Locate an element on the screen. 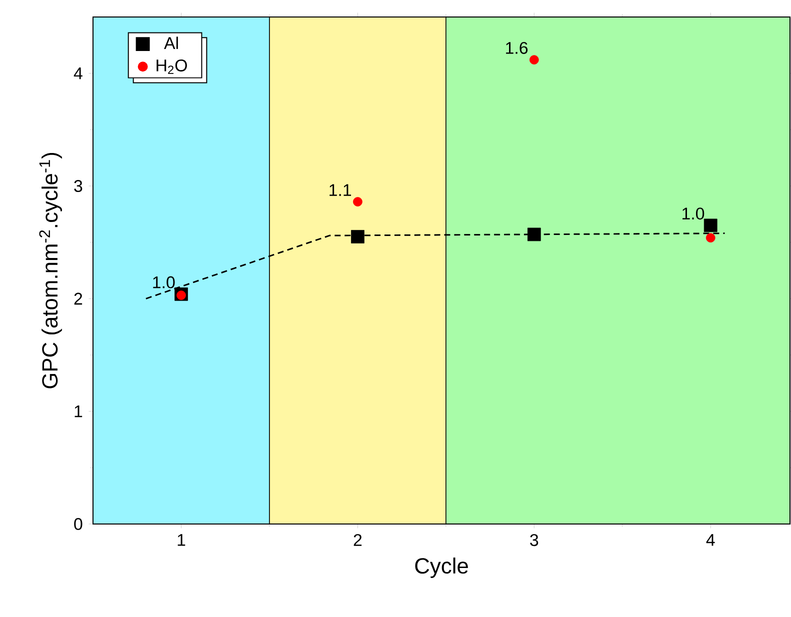 The image size is (791, 617). x-tick-label: 3 is located at coordinates (534, 540).